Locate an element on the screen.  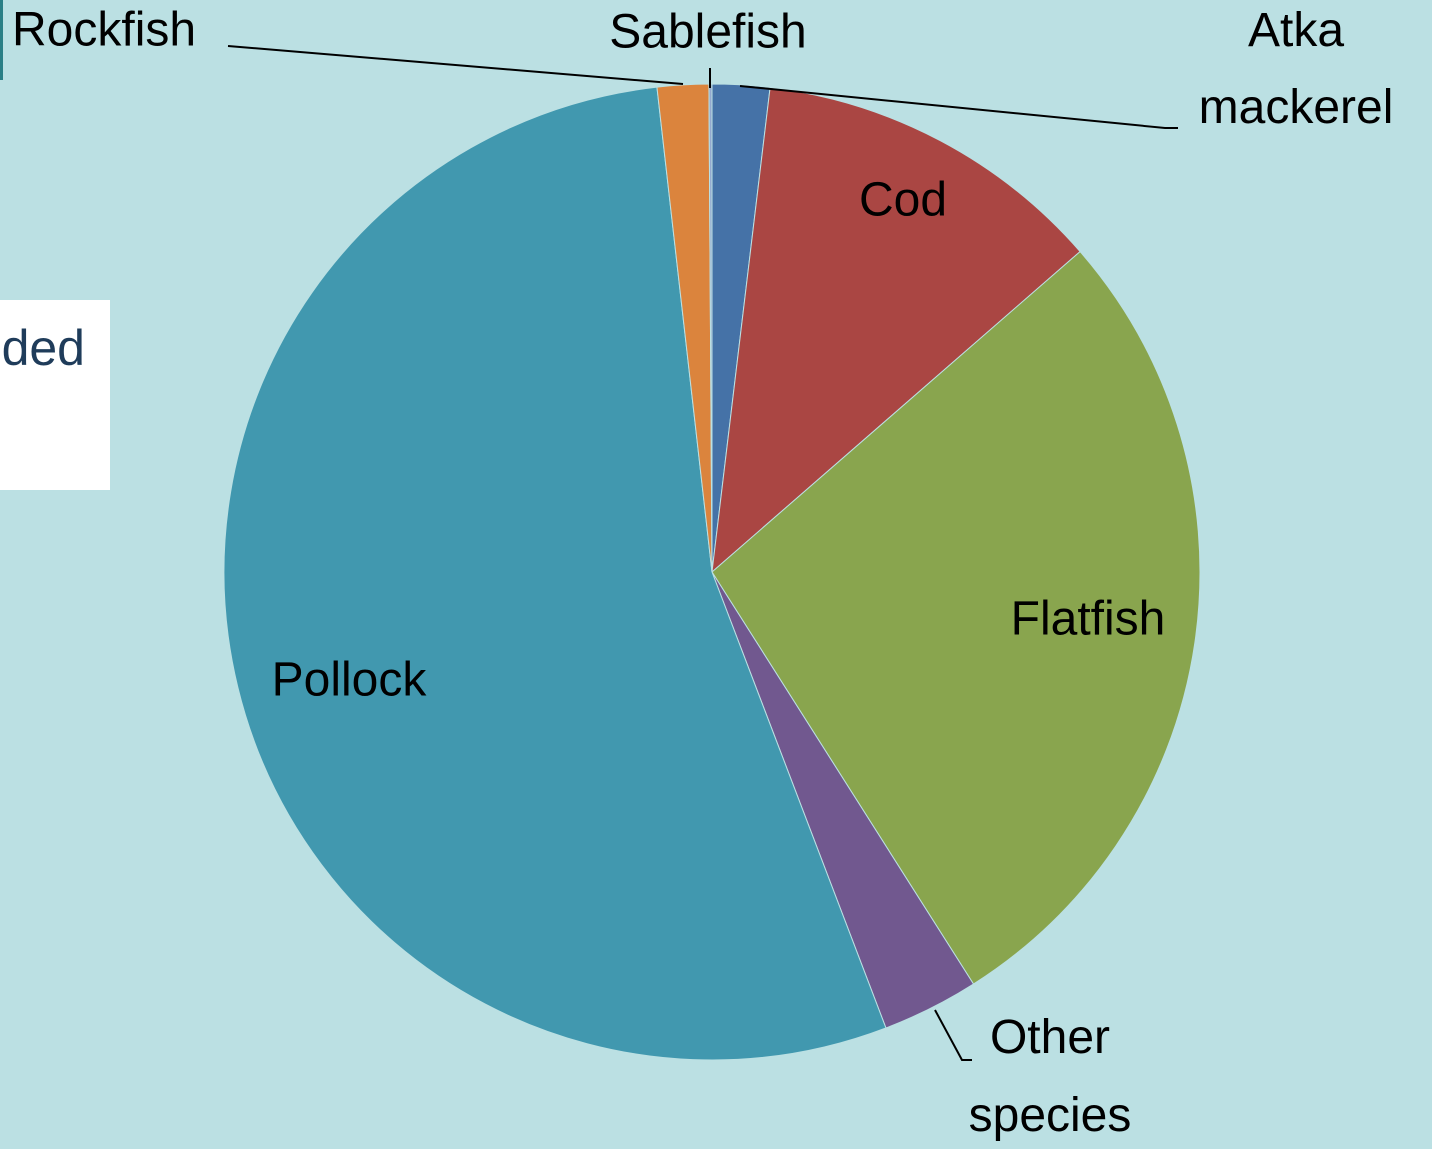
box-text: ded is located at coordinates (43, 348).